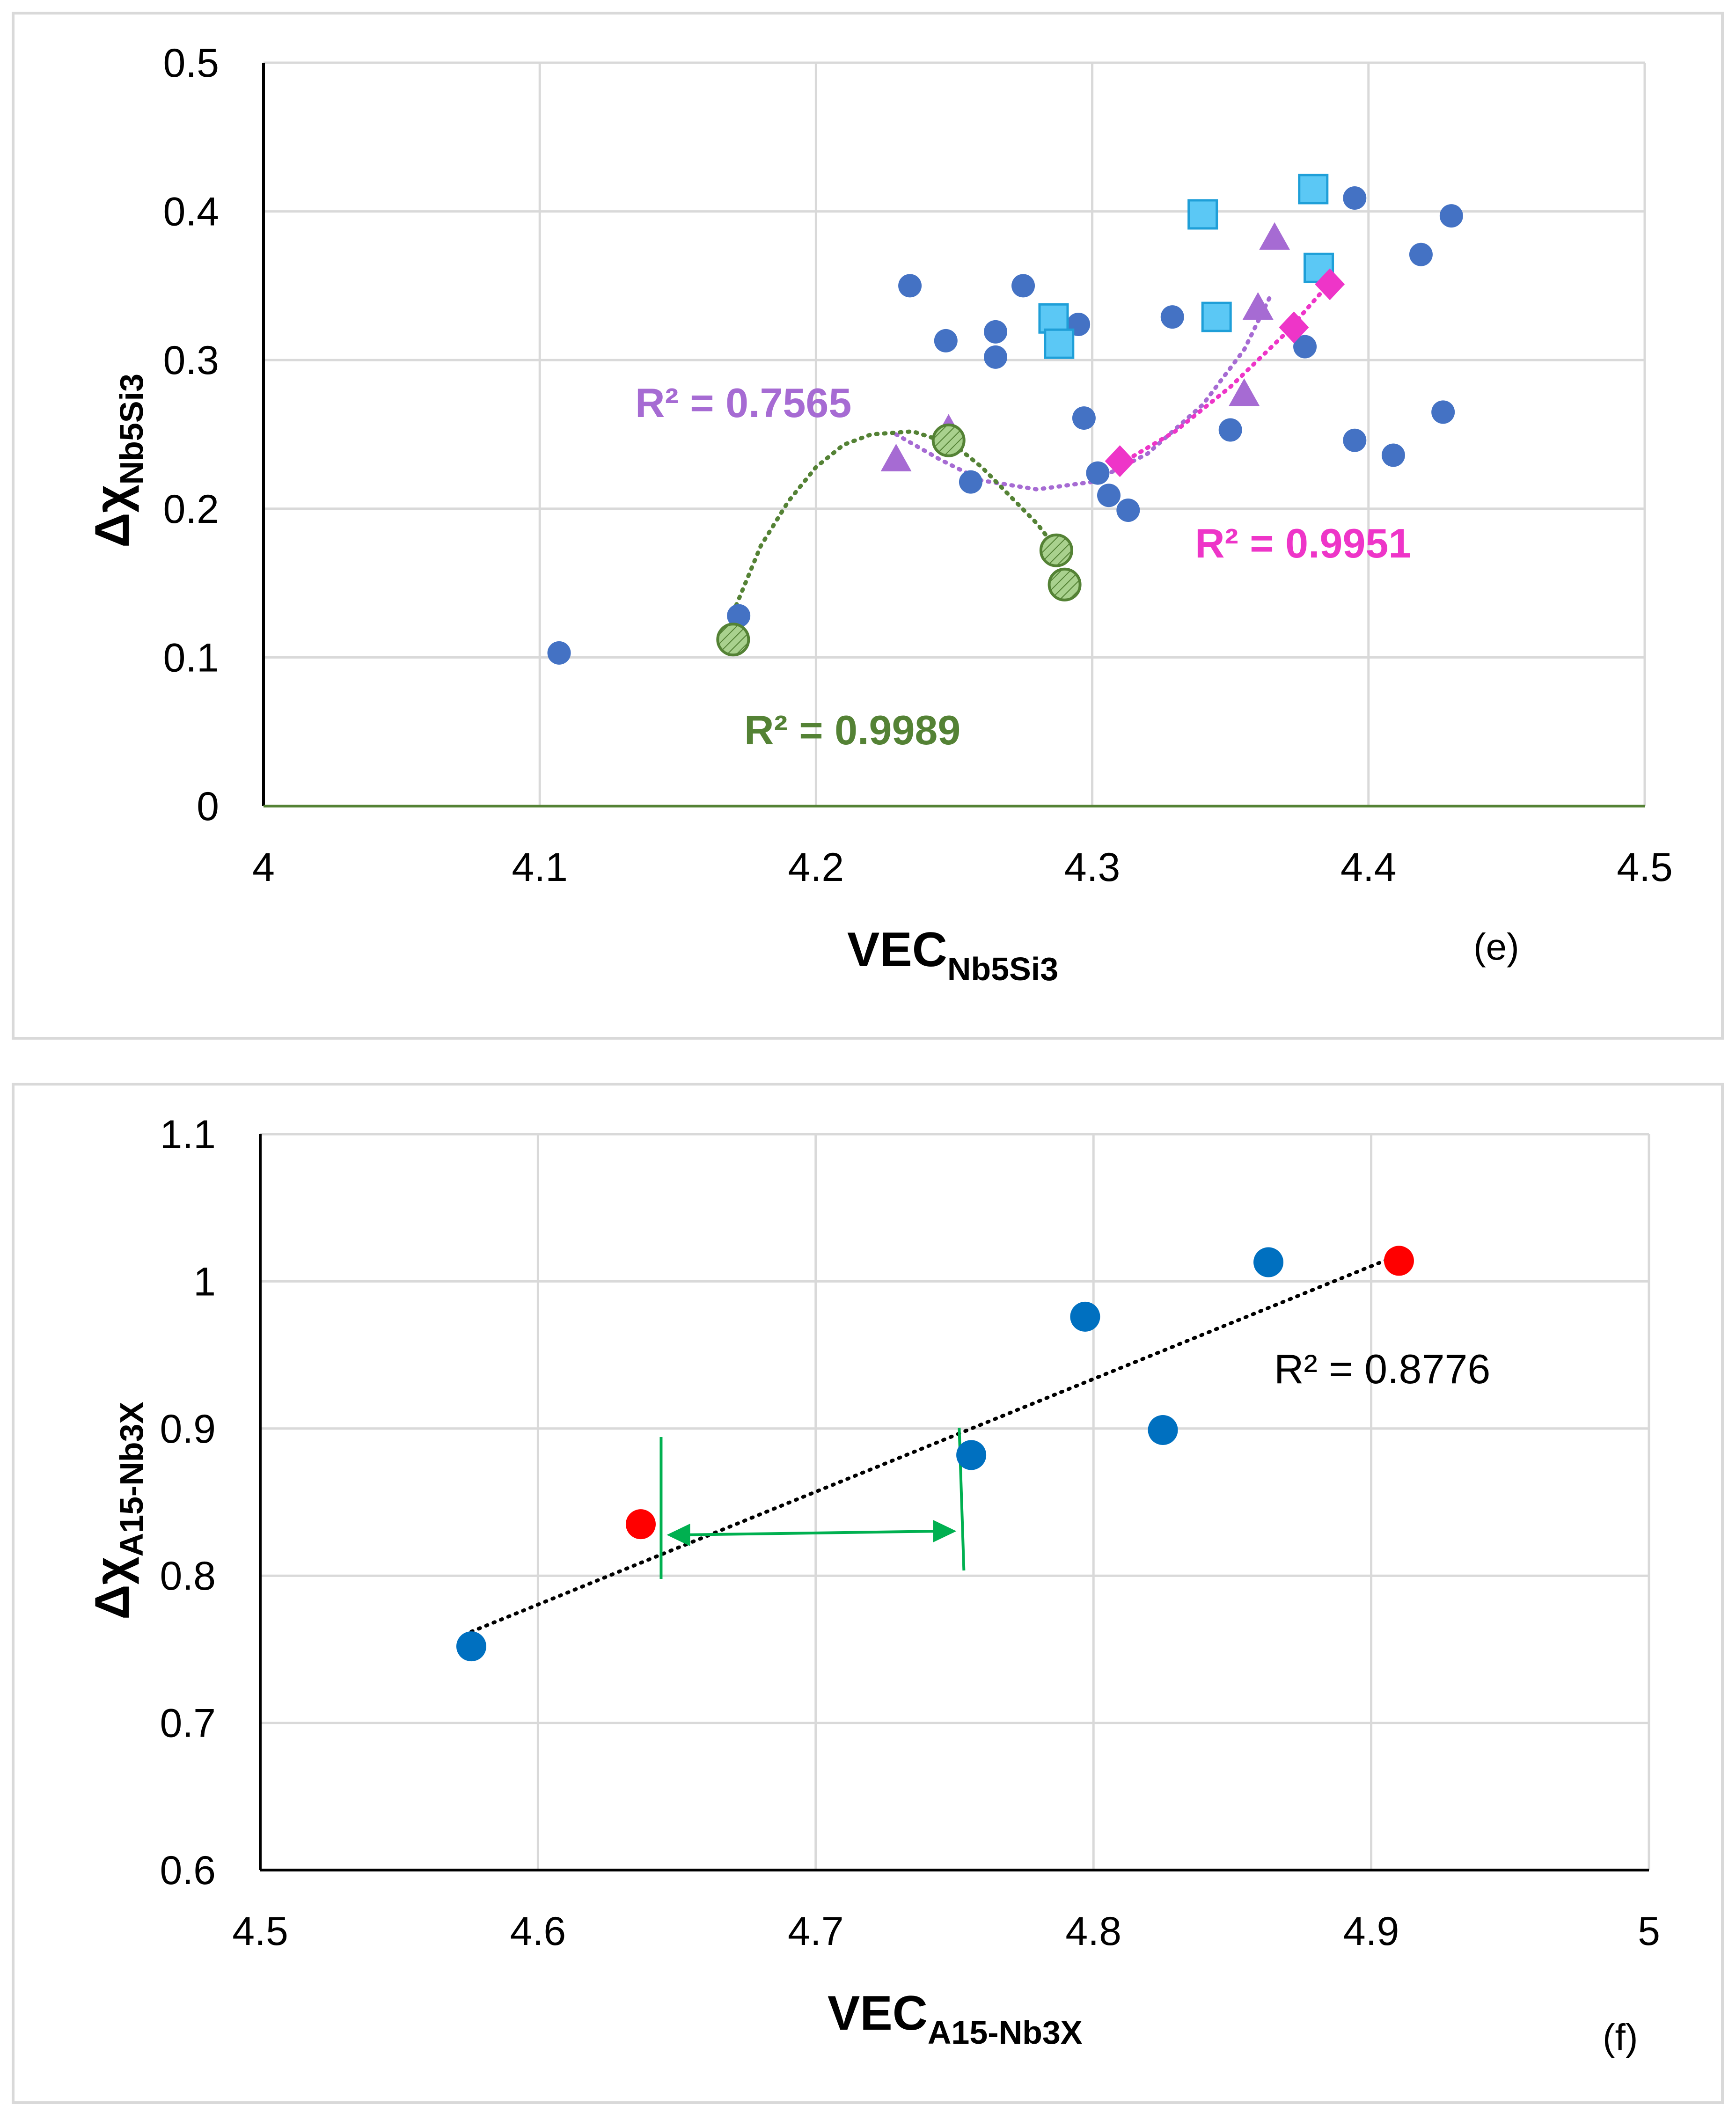  Describe the element at coordinates (1368, 867) in the screenshot. I see `x-tick-label: 4.4` at that location.